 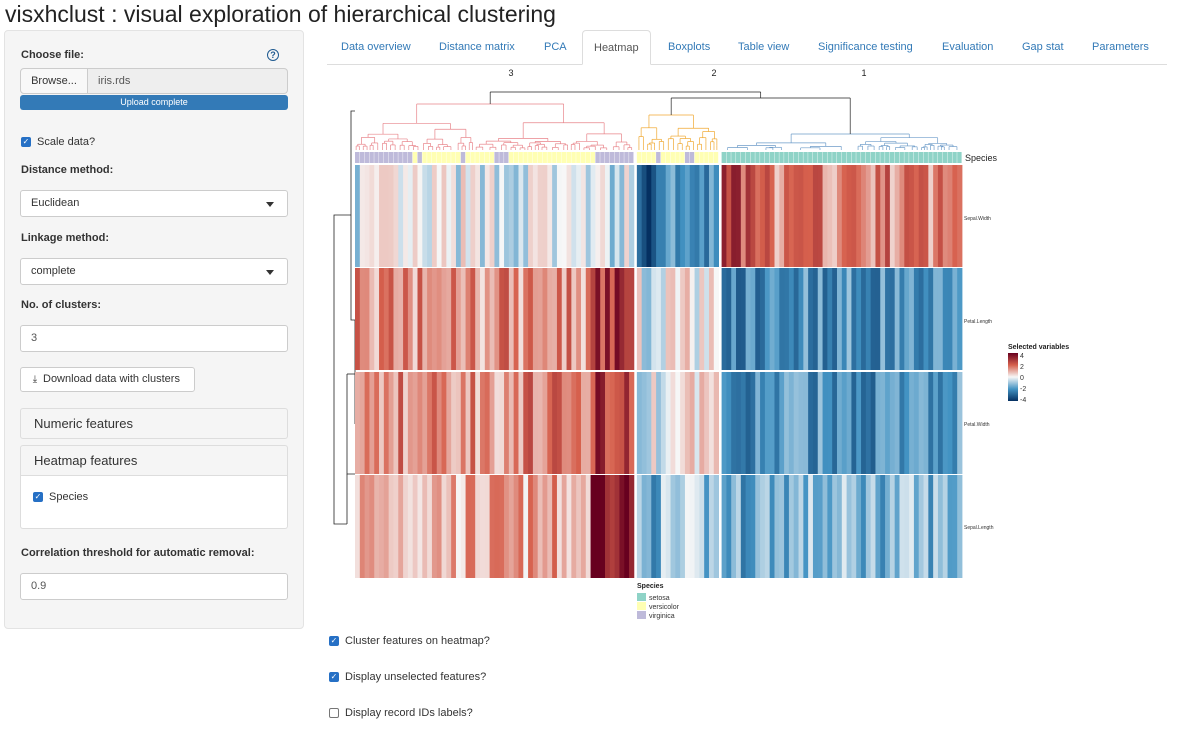 I want to click on tab-evaluation: Evaluation, so click(x=968, y=47).